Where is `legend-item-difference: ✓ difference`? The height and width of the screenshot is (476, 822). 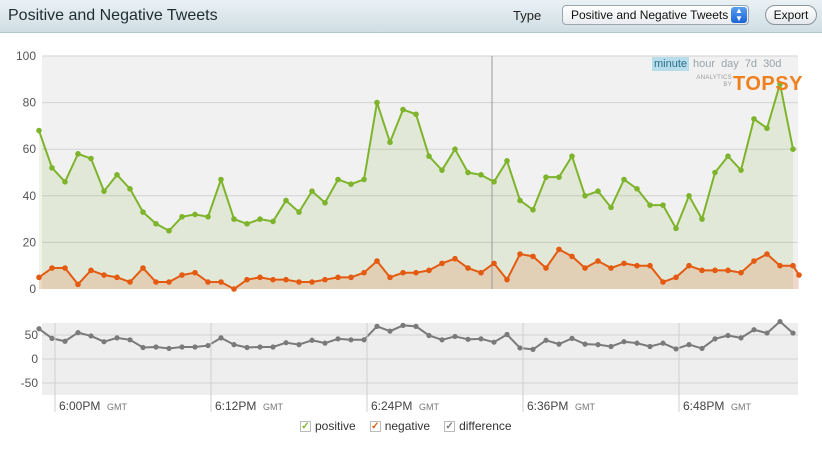 legend-item-difference: ✓ difference is located at coordinates (478, 426).